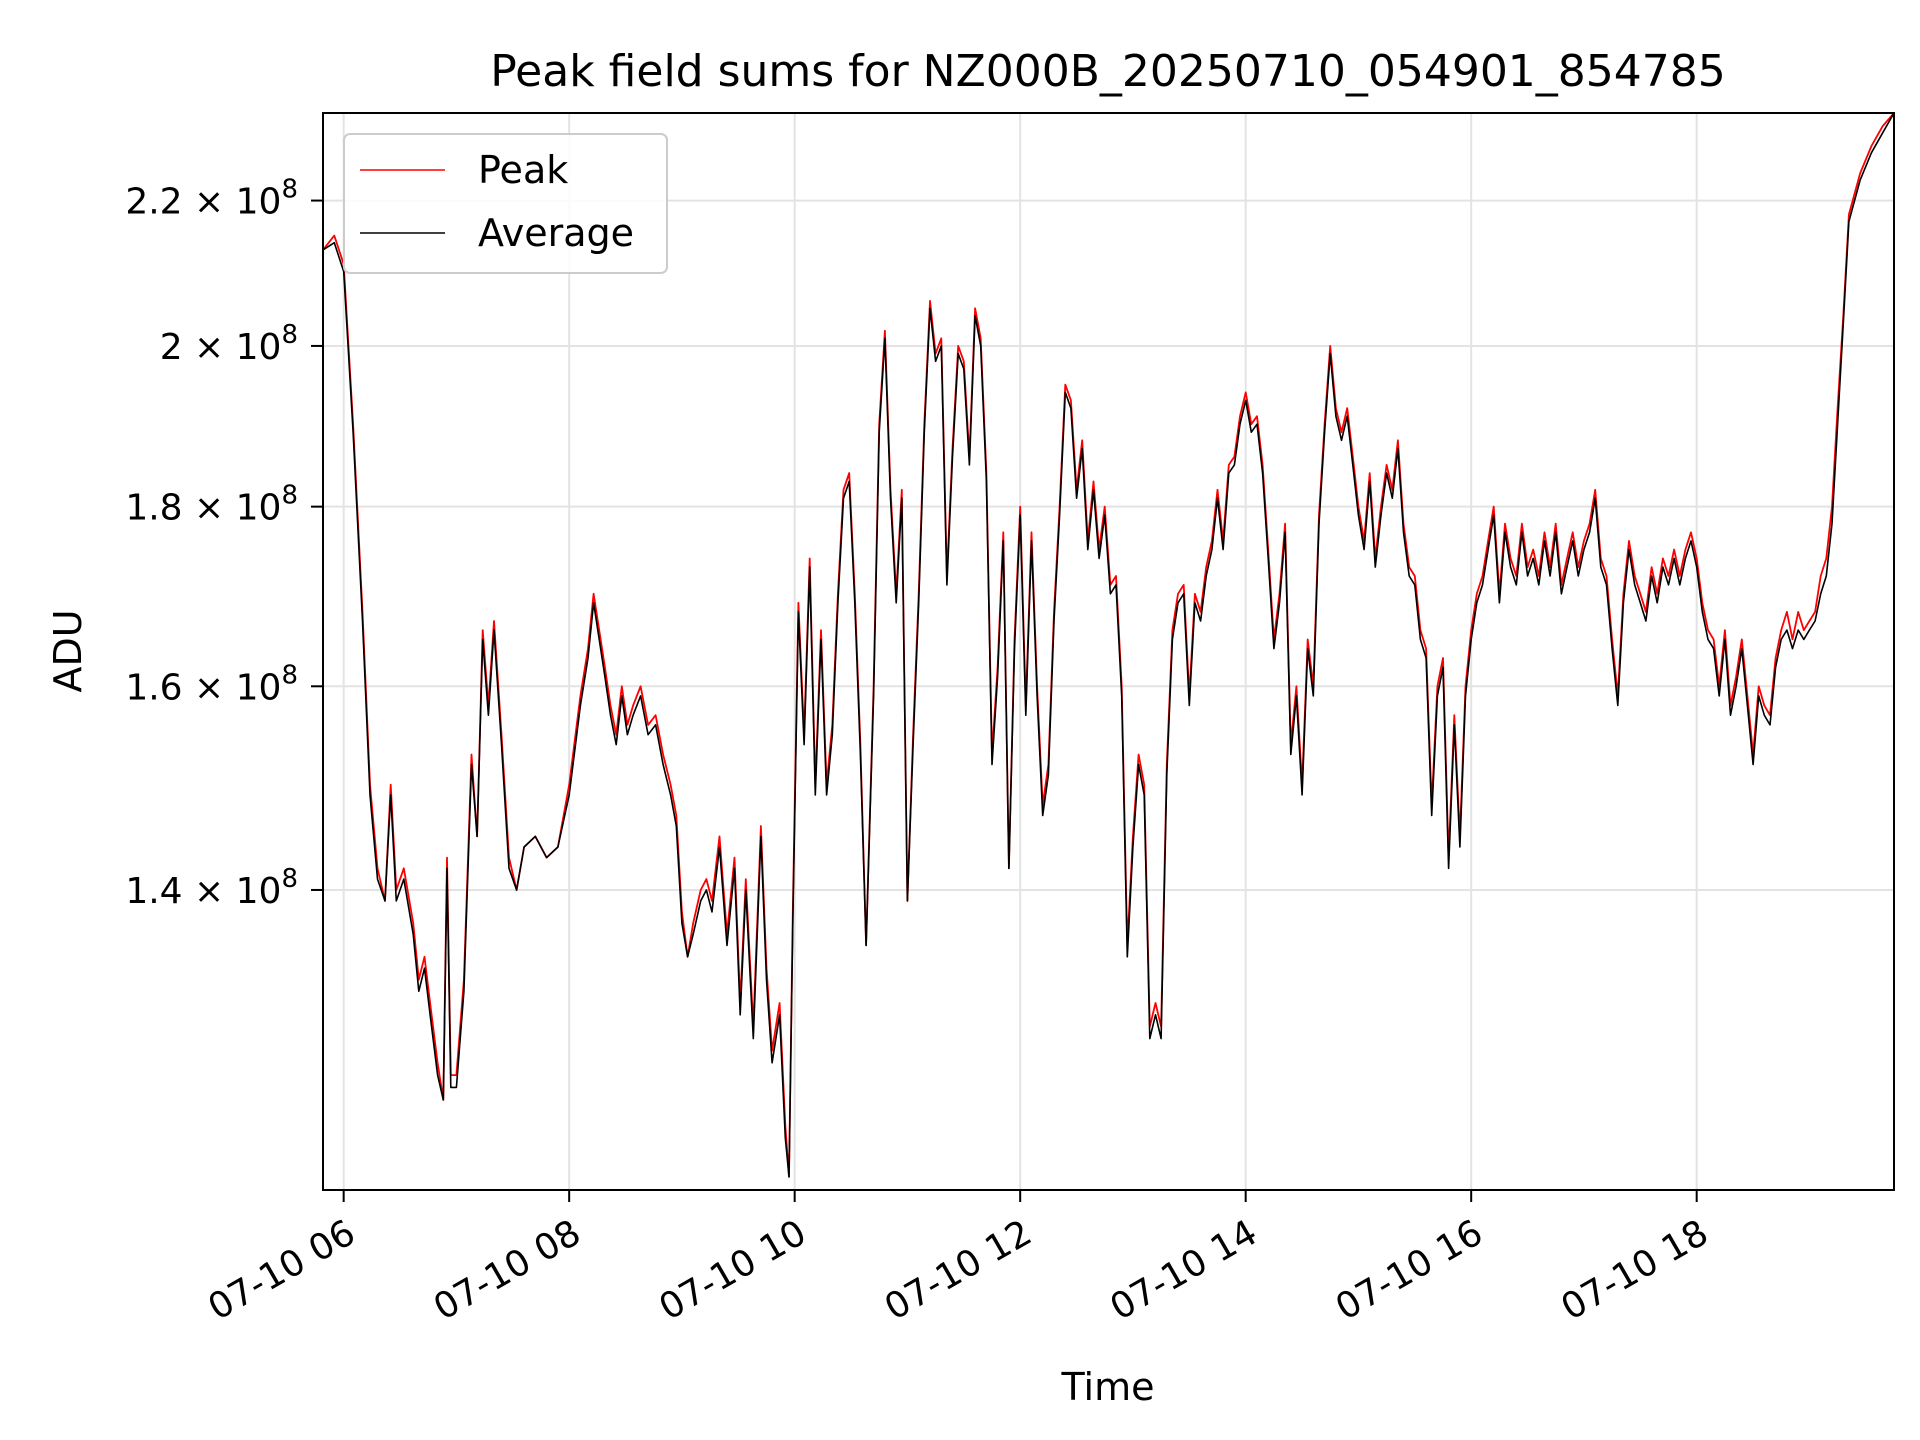 This screenshot has width=1920, height=1440. I want to click on legend-label-peak: Peak, so click(523, 170).